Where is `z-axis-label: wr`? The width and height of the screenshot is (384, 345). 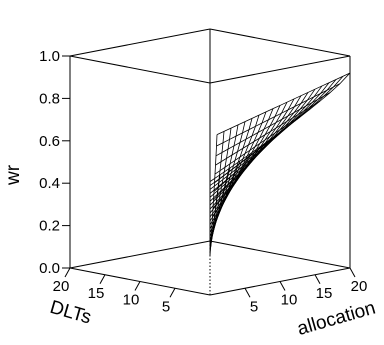
z-axis-label: wr is located at coordinates (13, 175).